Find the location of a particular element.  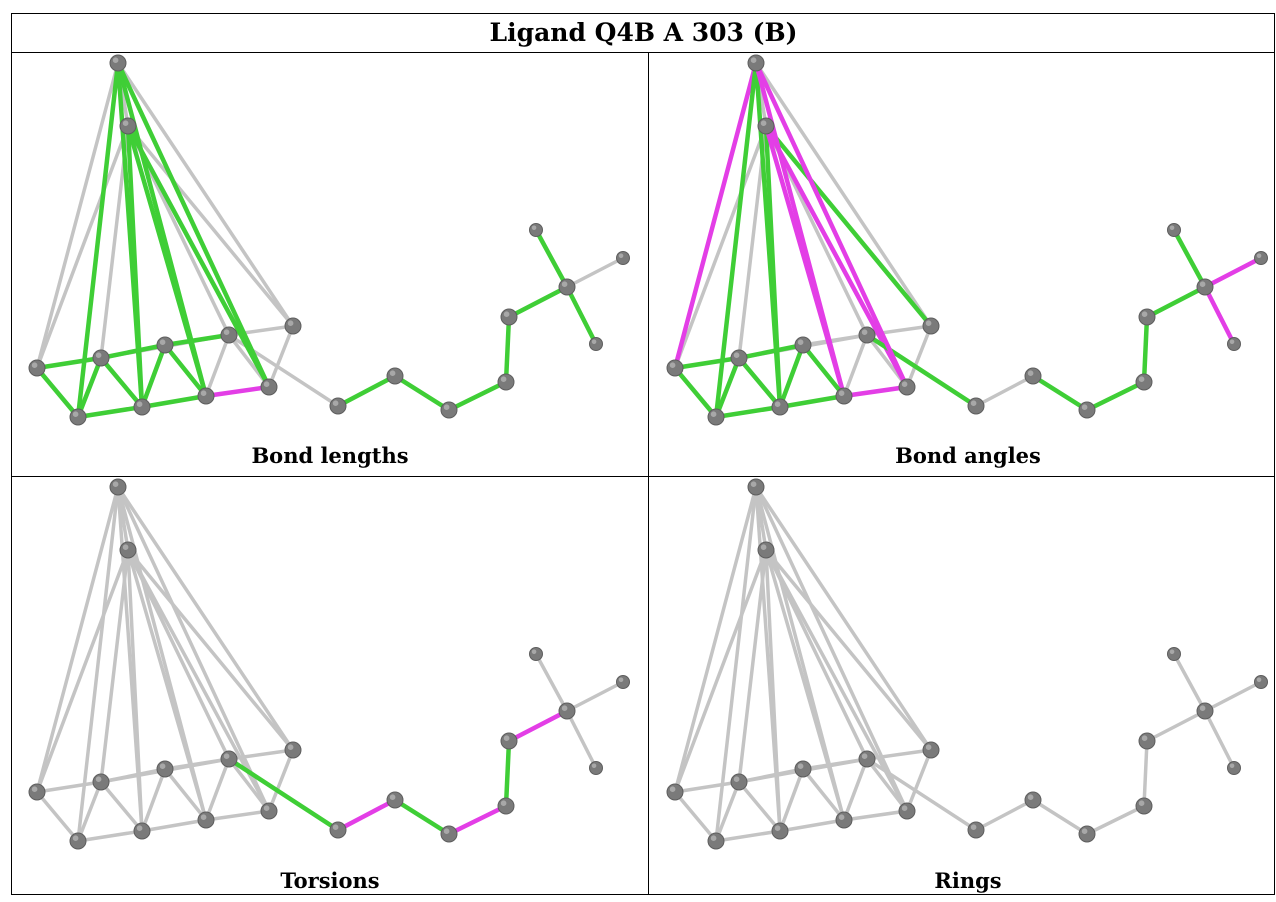

panel-caption-bond-lengths: Bond lengths is located at coordinates (330, 455).